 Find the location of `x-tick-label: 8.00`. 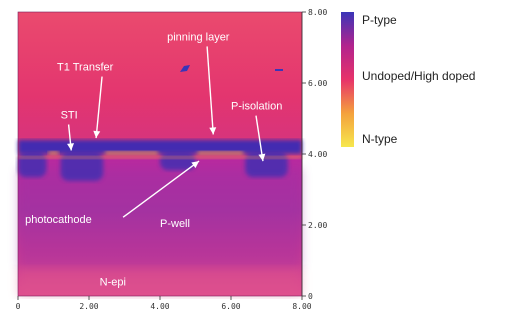

x-tick-label: 8.00 is located at coordinates (301, 306).